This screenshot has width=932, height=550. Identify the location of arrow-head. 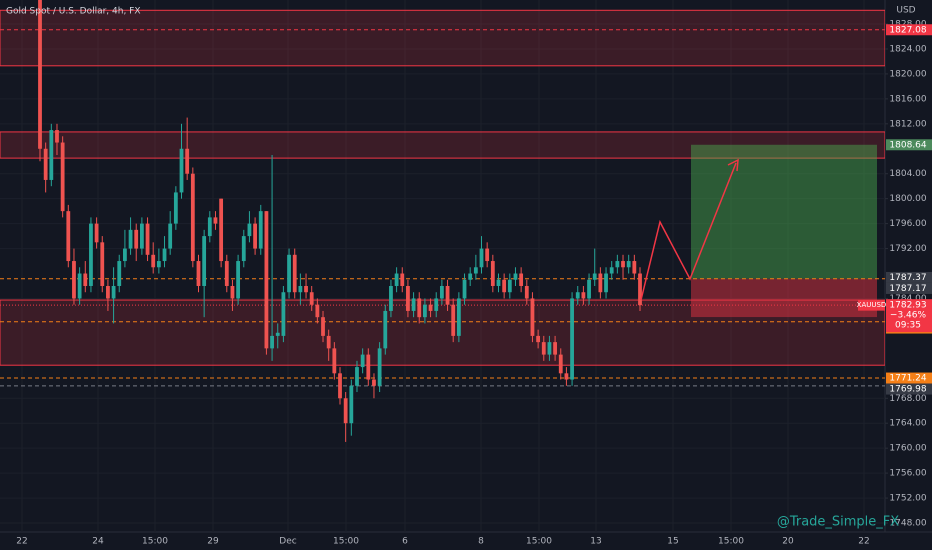
(733, 165).